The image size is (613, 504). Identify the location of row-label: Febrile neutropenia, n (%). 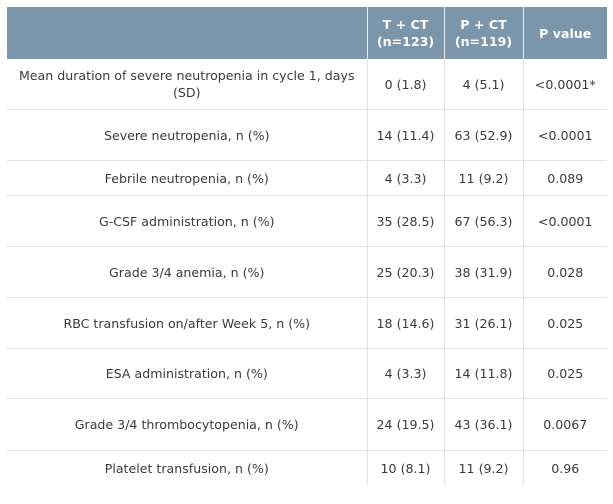
(187, 178).